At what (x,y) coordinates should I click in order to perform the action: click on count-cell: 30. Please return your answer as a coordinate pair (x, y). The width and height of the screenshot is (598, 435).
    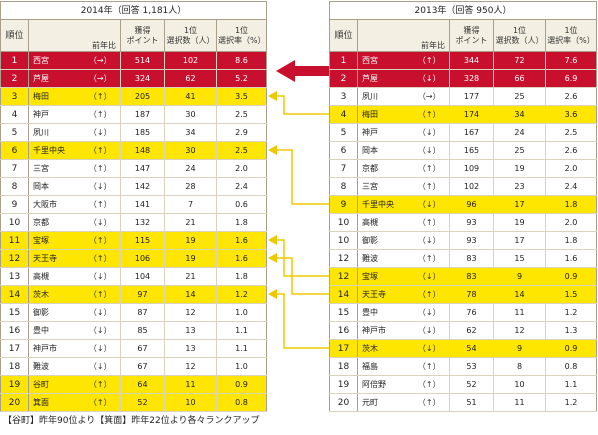
    Looking at the image, I should click on (190, 114).